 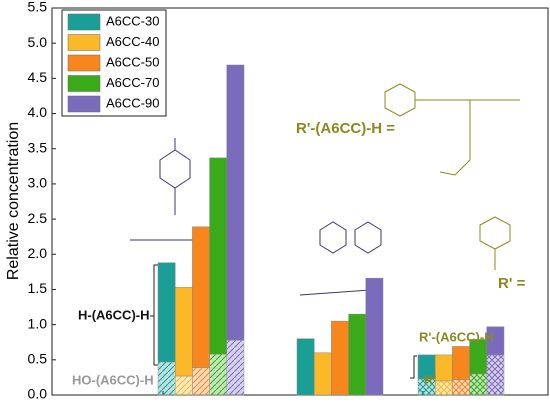 I want to click on y-tick-label: 4.0, so click(x=38, y=112).